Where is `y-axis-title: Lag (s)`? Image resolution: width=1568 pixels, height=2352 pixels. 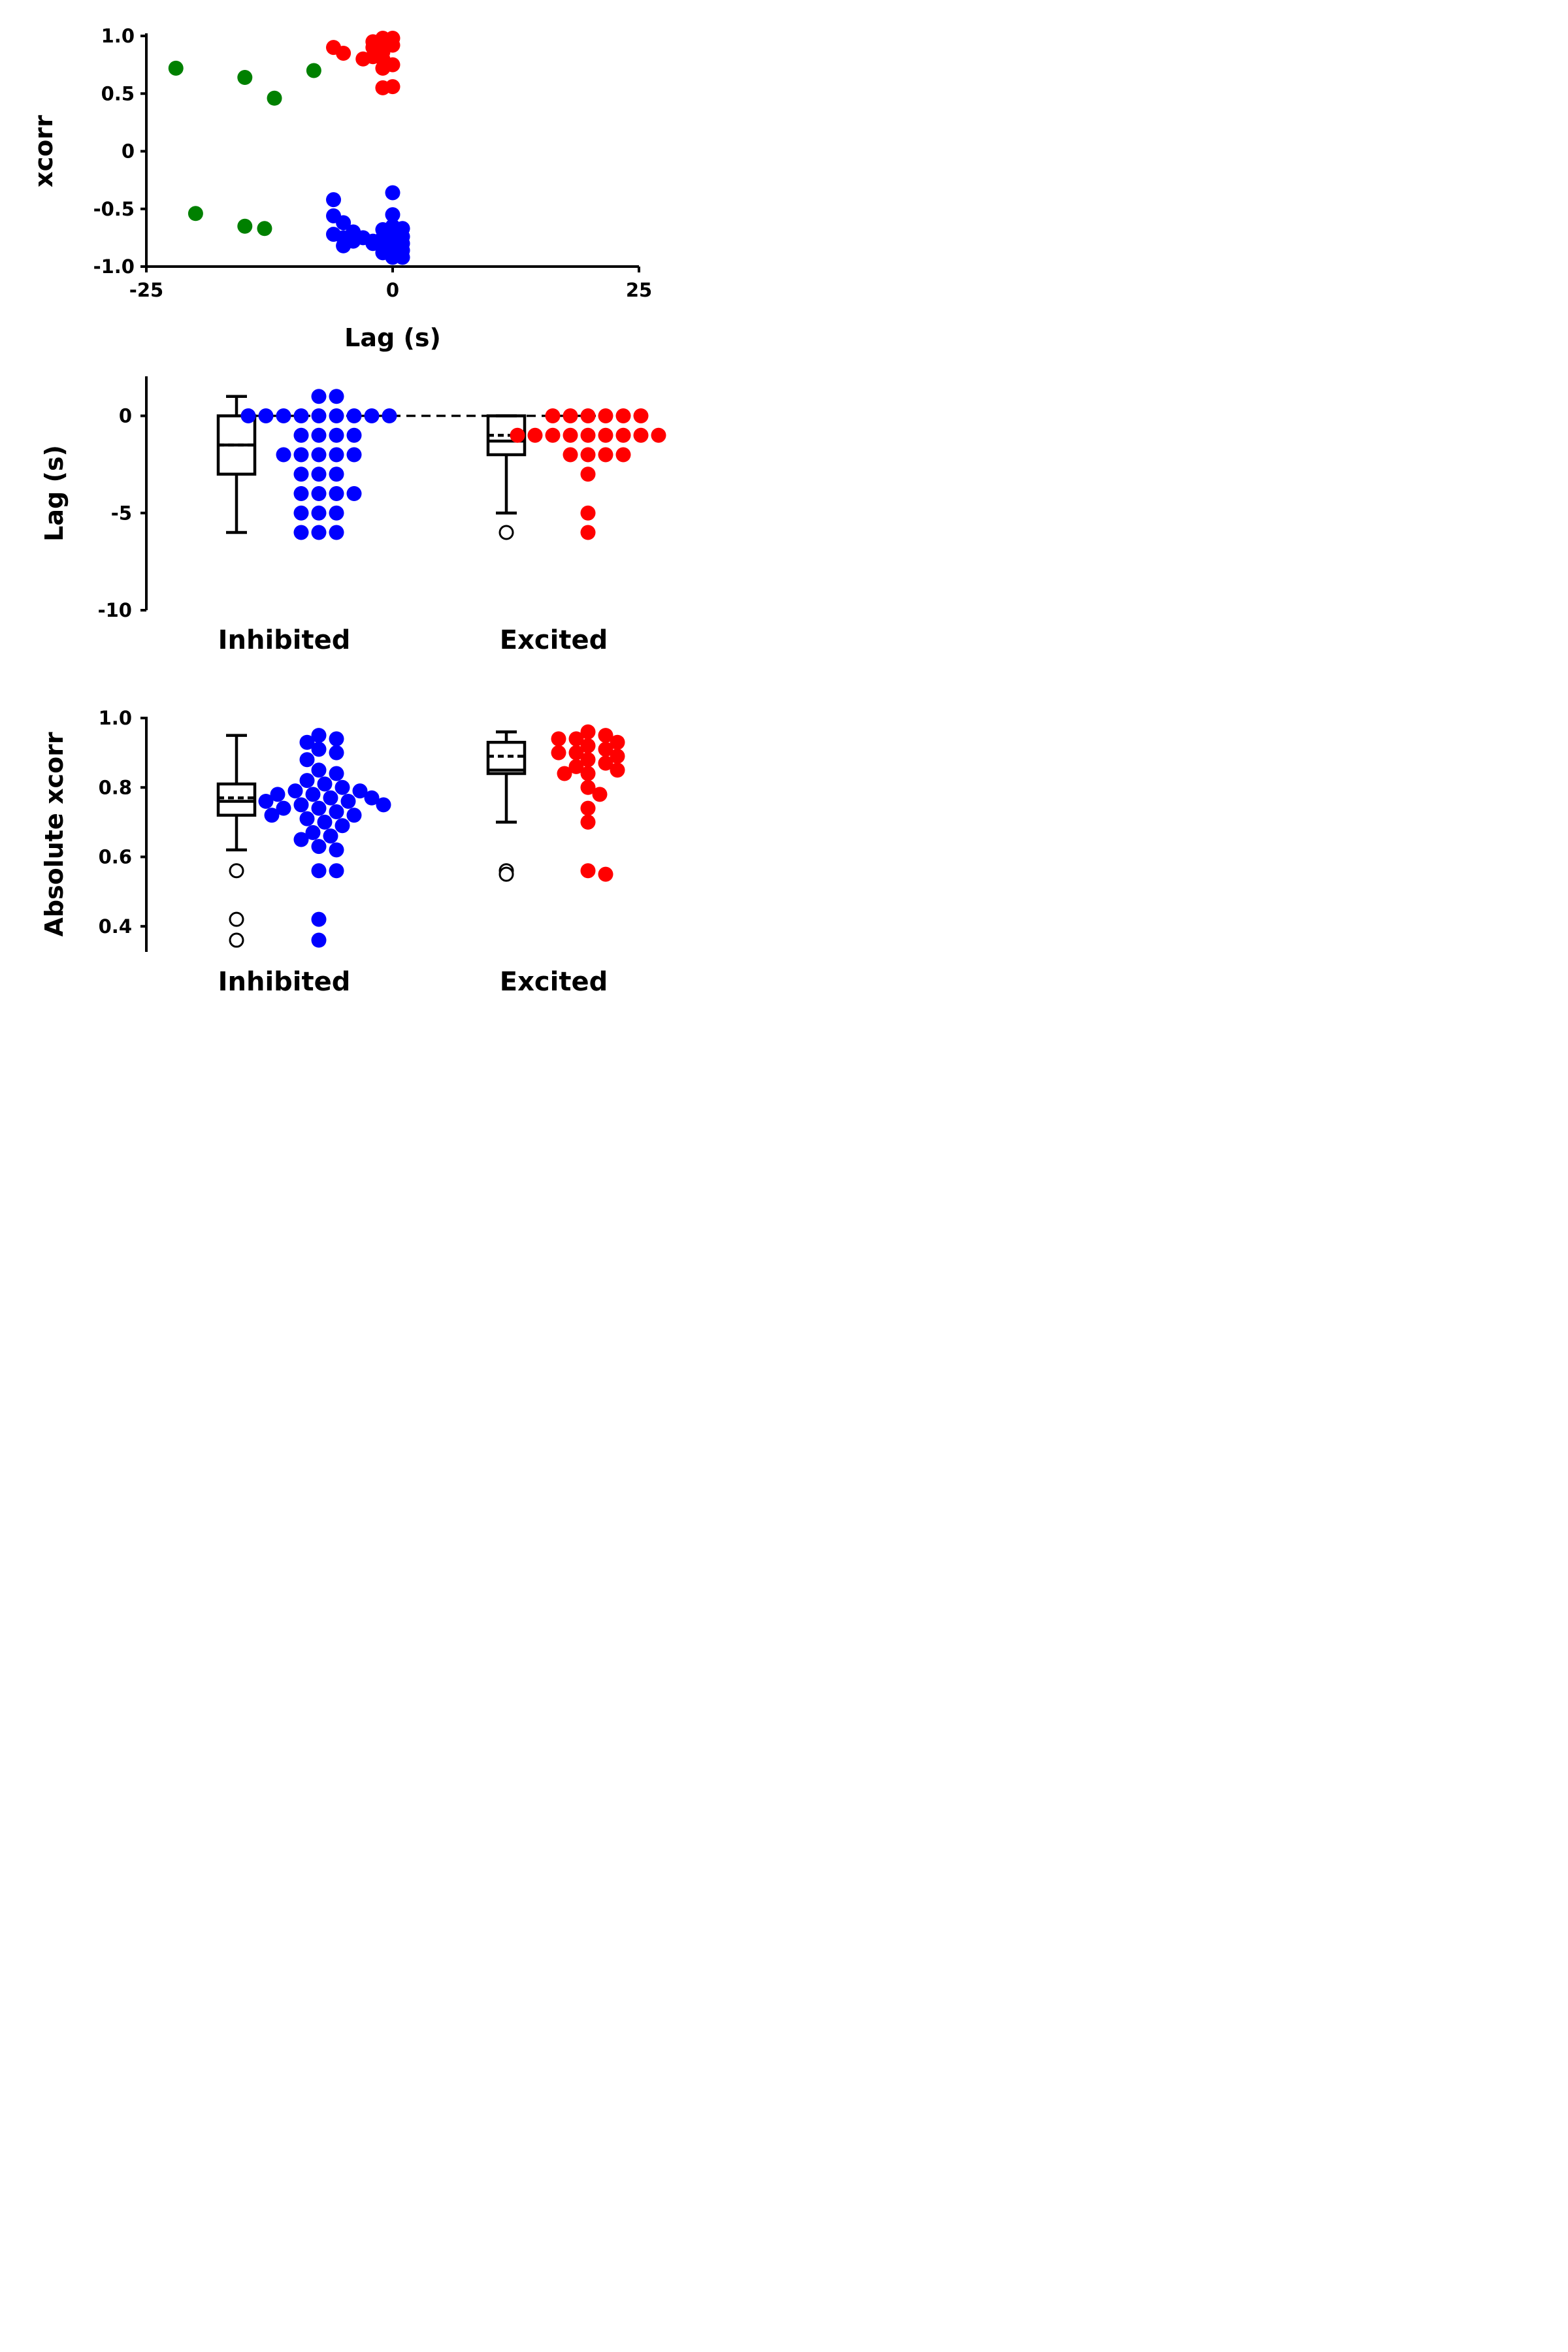
y-axis-title: Lag (s) is located at coordinates (54, 493).